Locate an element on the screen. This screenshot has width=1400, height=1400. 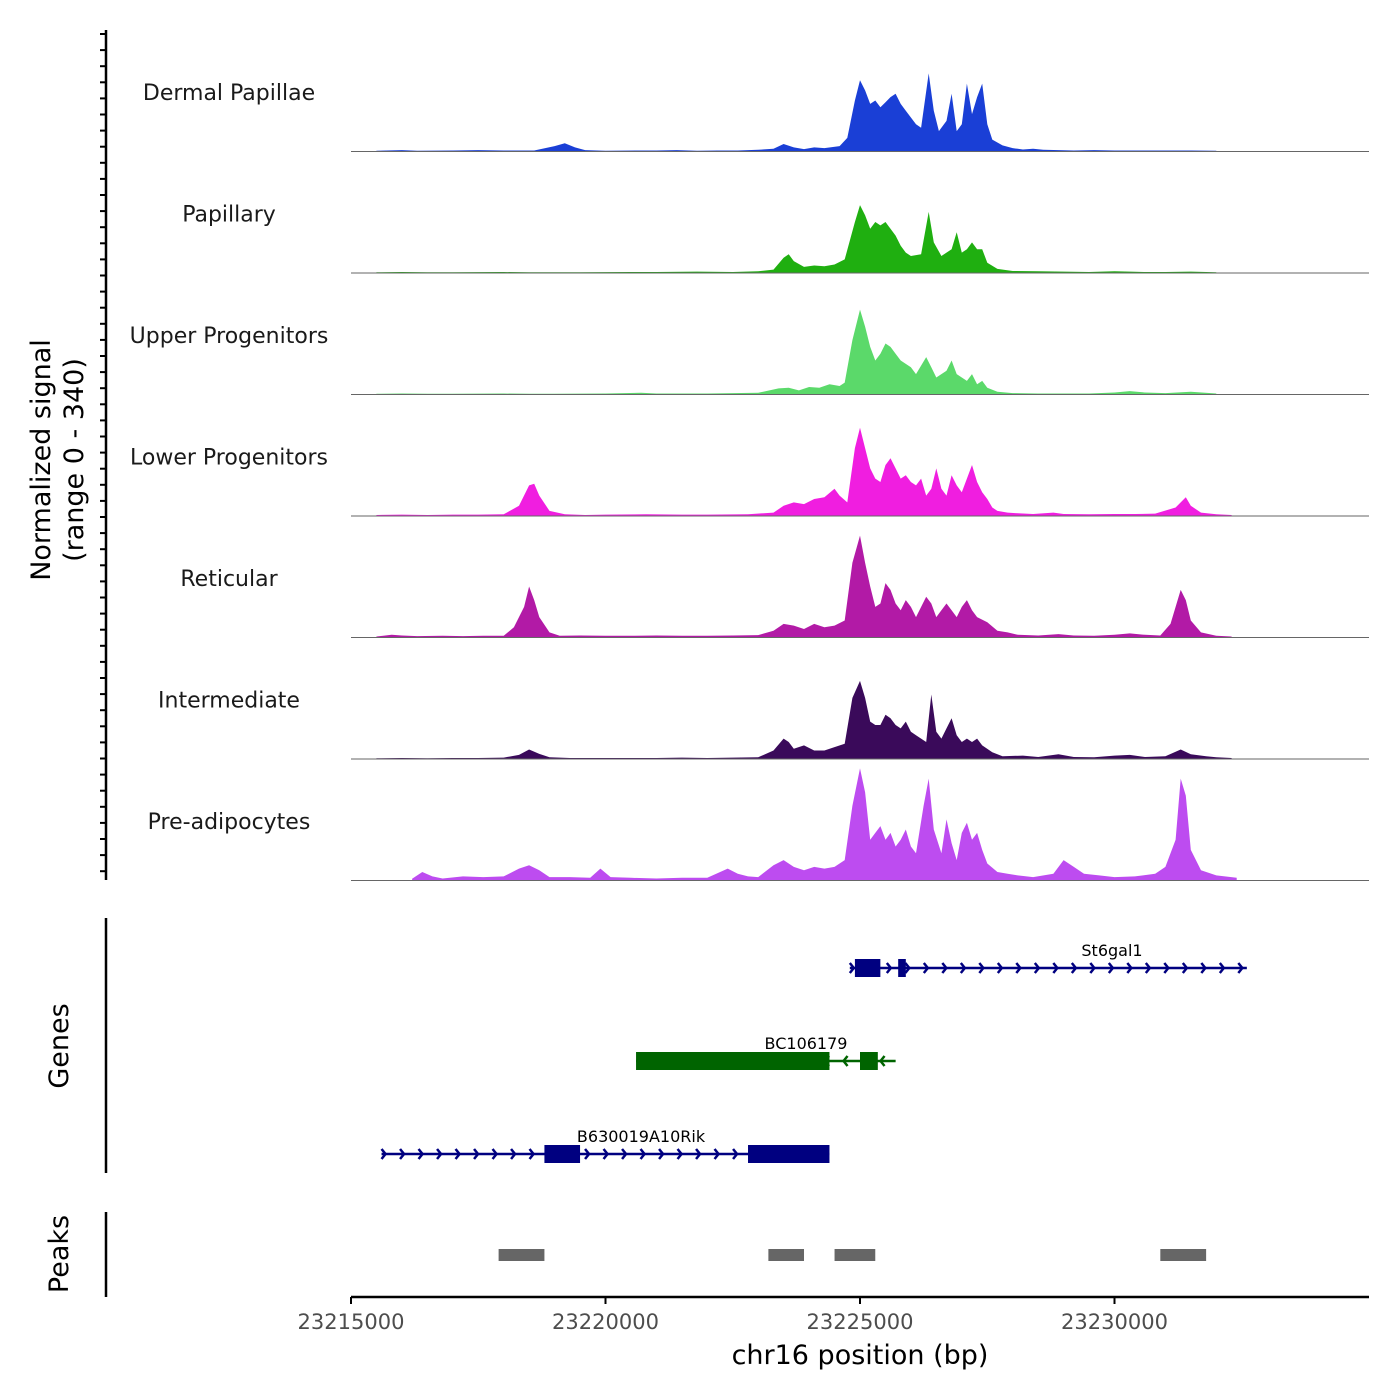
track-upper-progenitors: Upper Progenitors is located at coordinates (749, 352).